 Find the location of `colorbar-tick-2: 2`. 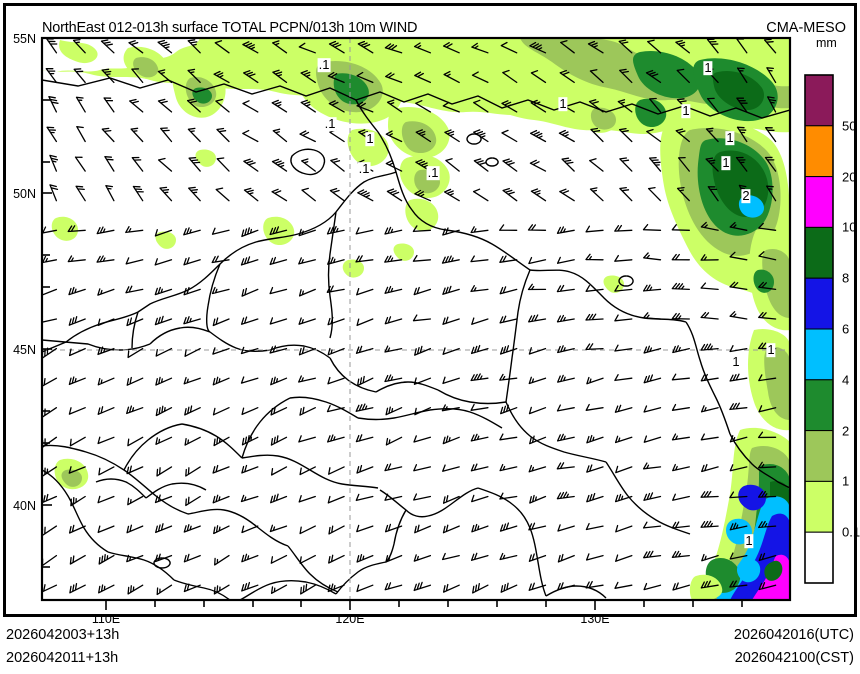

colorbar-tick-2: 2 is located at coordinates (846, 431).